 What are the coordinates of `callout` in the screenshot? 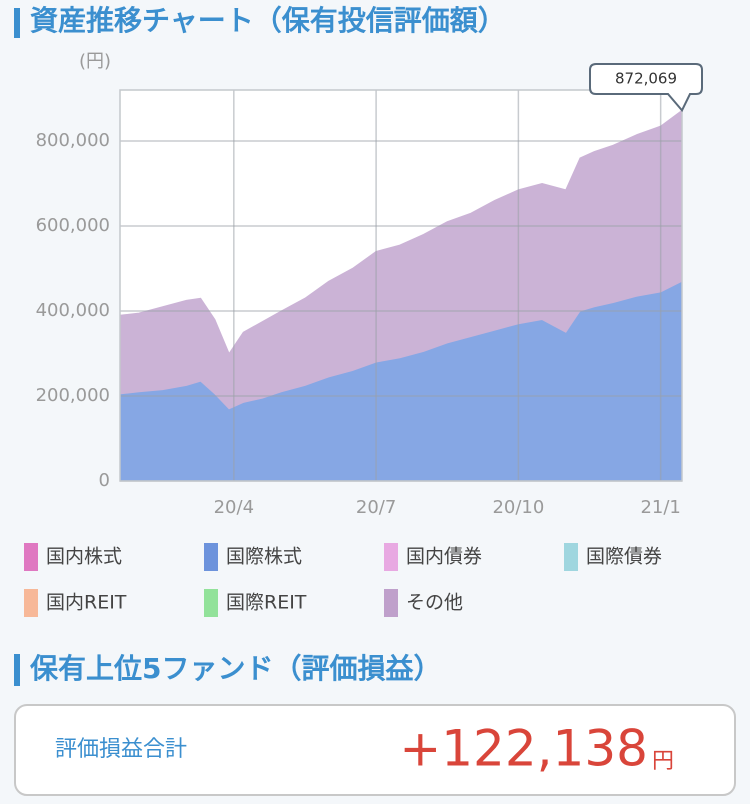 It's located at (646, 88).